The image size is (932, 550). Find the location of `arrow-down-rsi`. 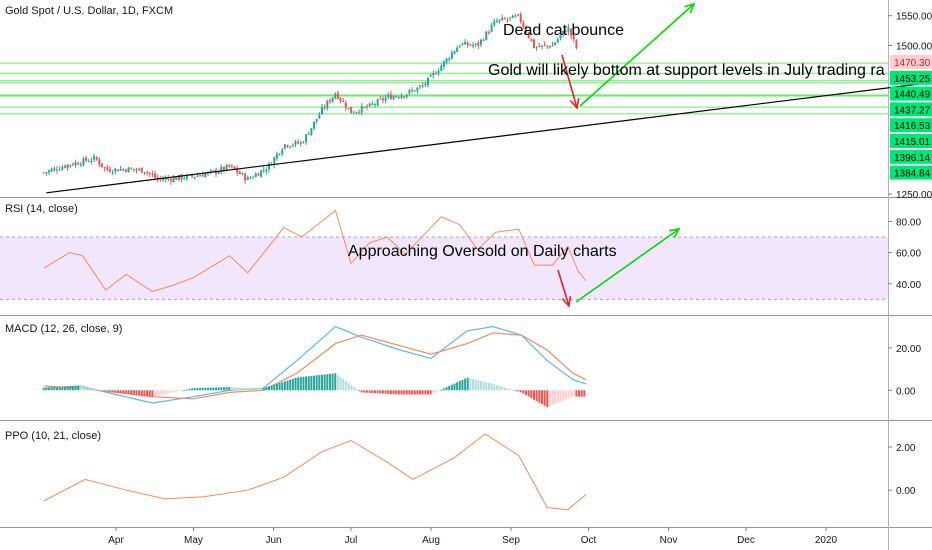

arrow-down-rsi is located at coordinates (563, 288).